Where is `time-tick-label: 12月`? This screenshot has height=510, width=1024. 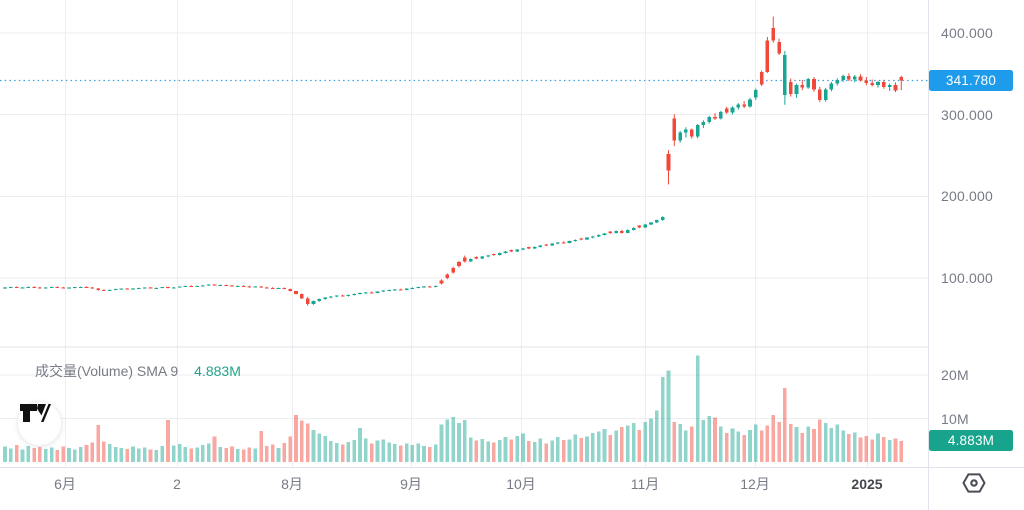
time-tick-label: 12月 is located at coordinates (755, 484).